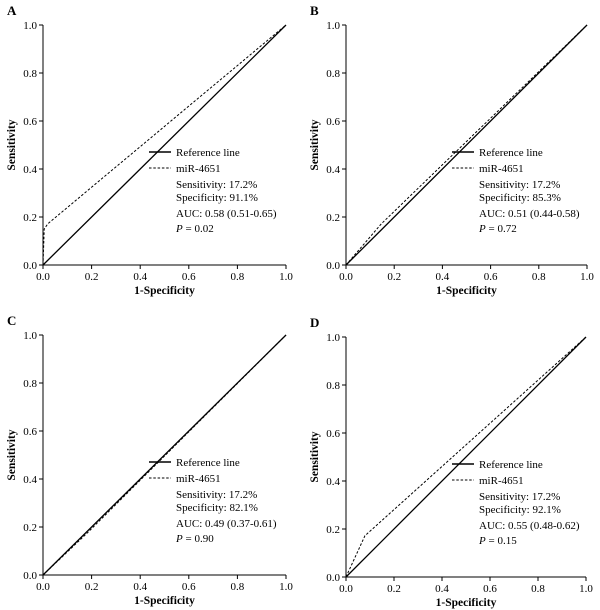 This screenshot has width=600, height=610. What do you see at coordinates (314, 10) in the screenshot?
I see `panel-label: B` at bounding box center [314, 10].